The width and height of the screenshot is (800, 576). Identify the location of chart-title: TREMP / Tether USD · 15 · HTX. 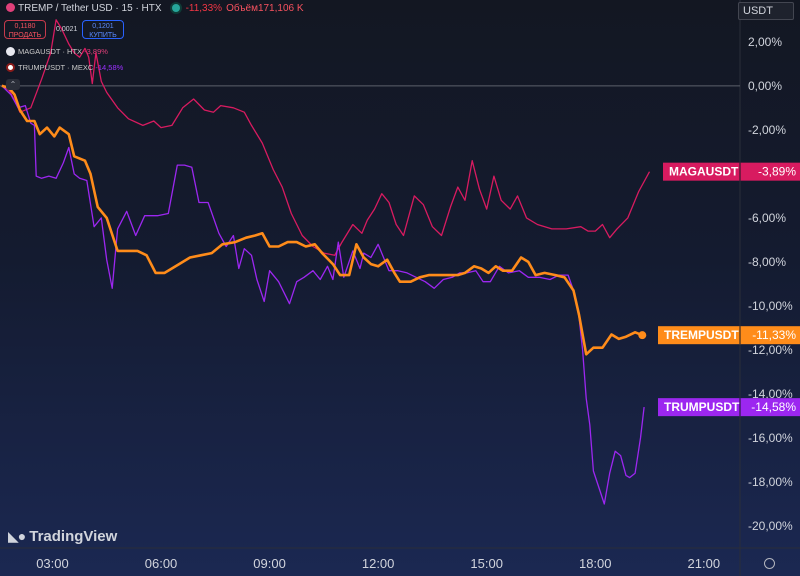
(90, 8).